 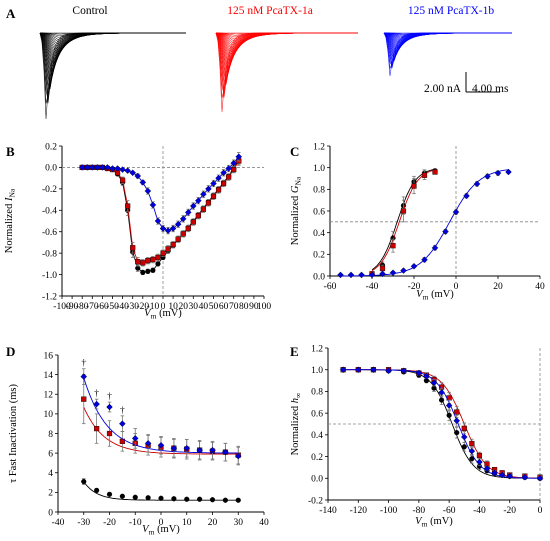 I want to click on current-traces, so click(x=275, y=76).